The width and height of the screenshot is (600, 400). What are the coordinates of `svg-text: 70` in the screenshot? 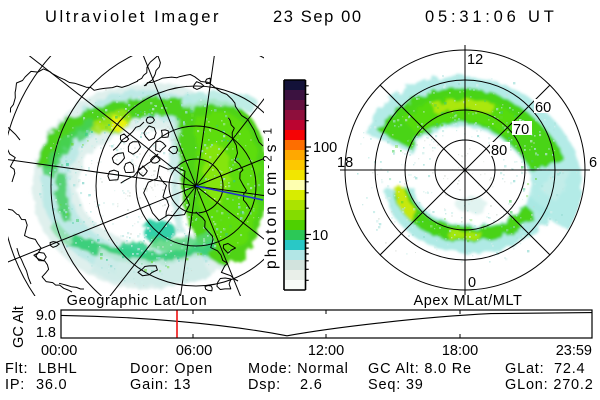 It's located at (521, 130).